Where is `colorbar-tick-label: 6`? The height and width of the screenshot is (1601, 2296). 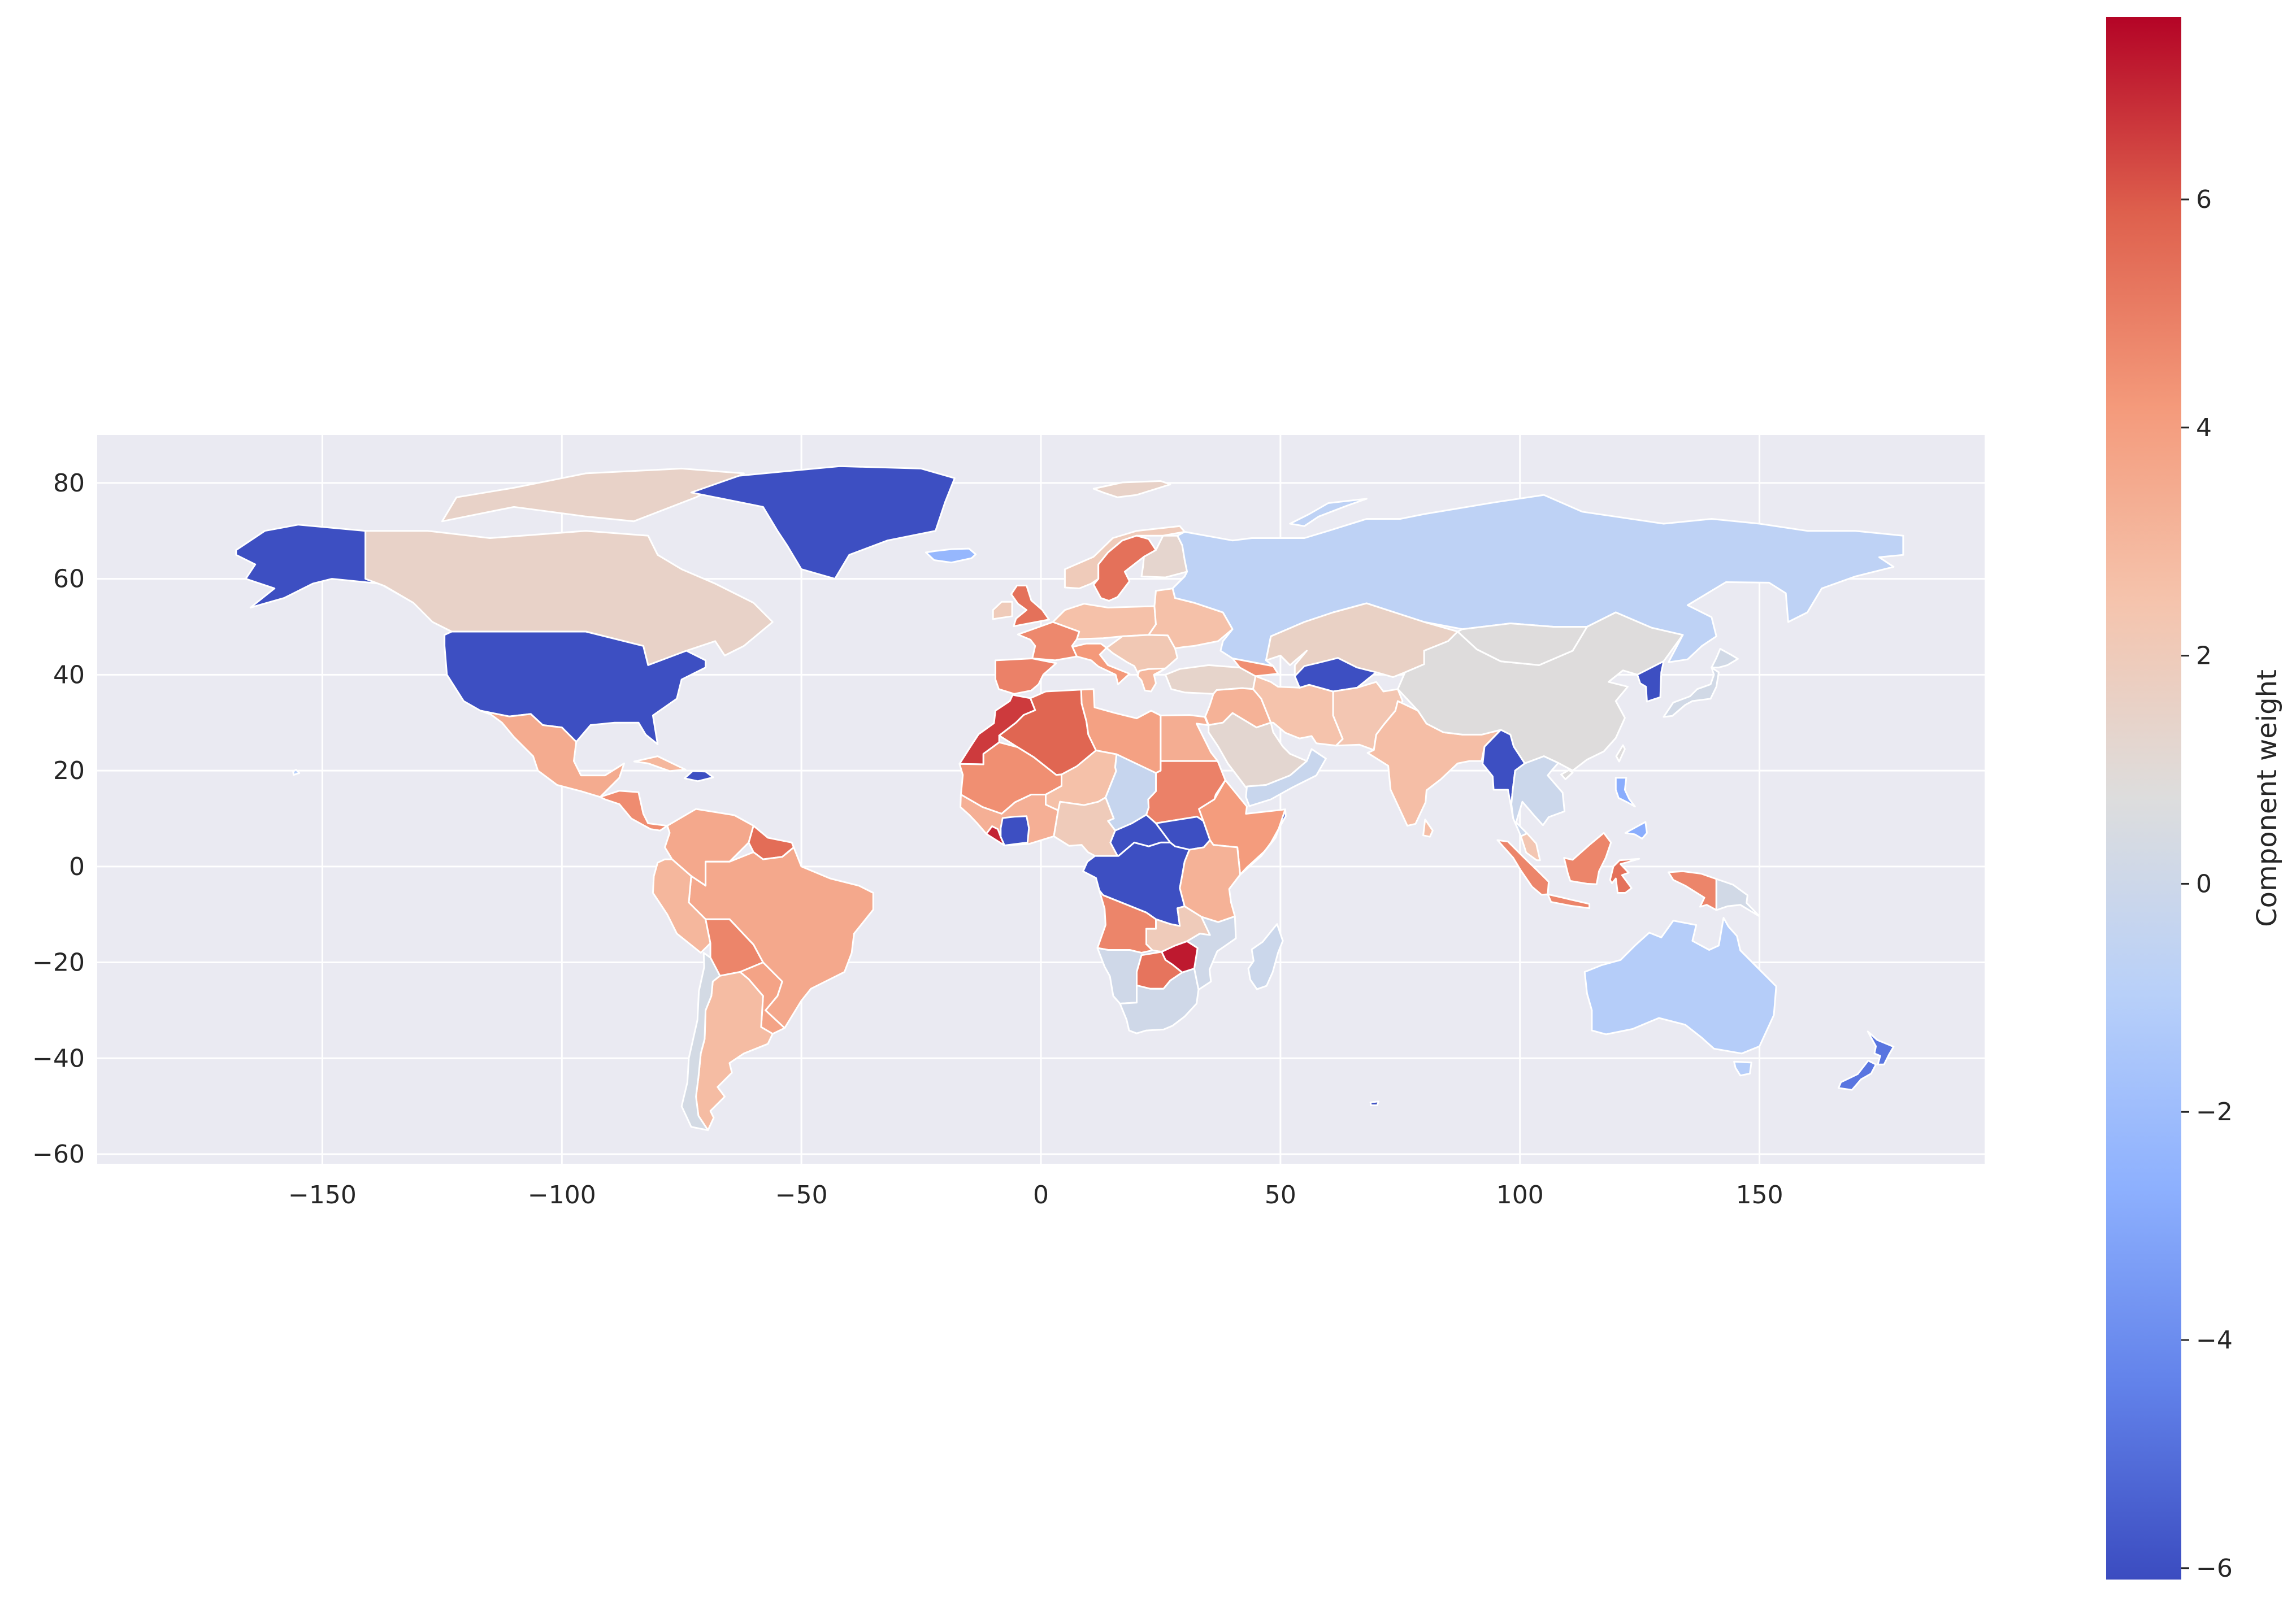
colorbar-tick-label: 6 is located at coordinates (2204, 199).